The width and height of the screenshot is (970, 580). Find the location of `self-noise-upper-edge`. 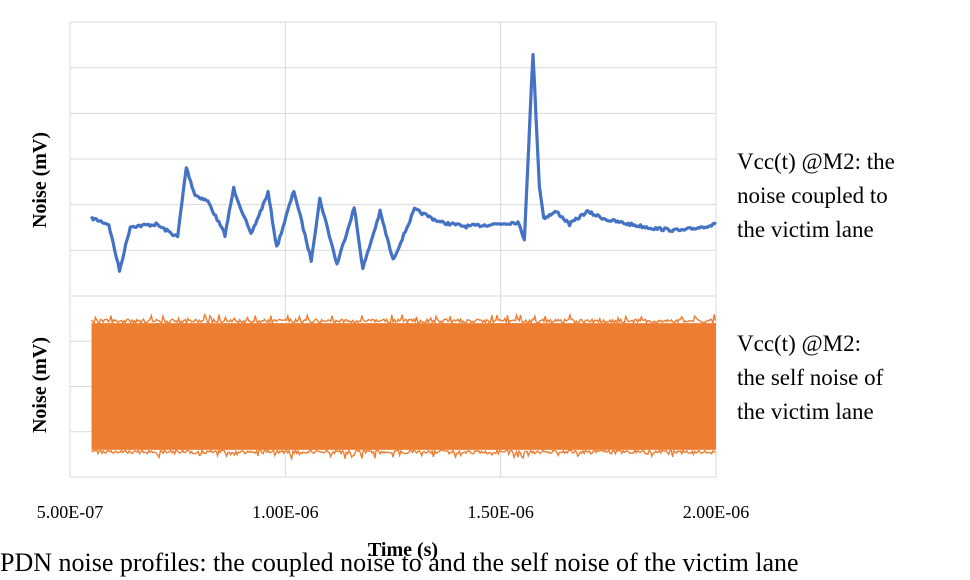

self-noise-upper-edge is located at coordinates (403, 319).